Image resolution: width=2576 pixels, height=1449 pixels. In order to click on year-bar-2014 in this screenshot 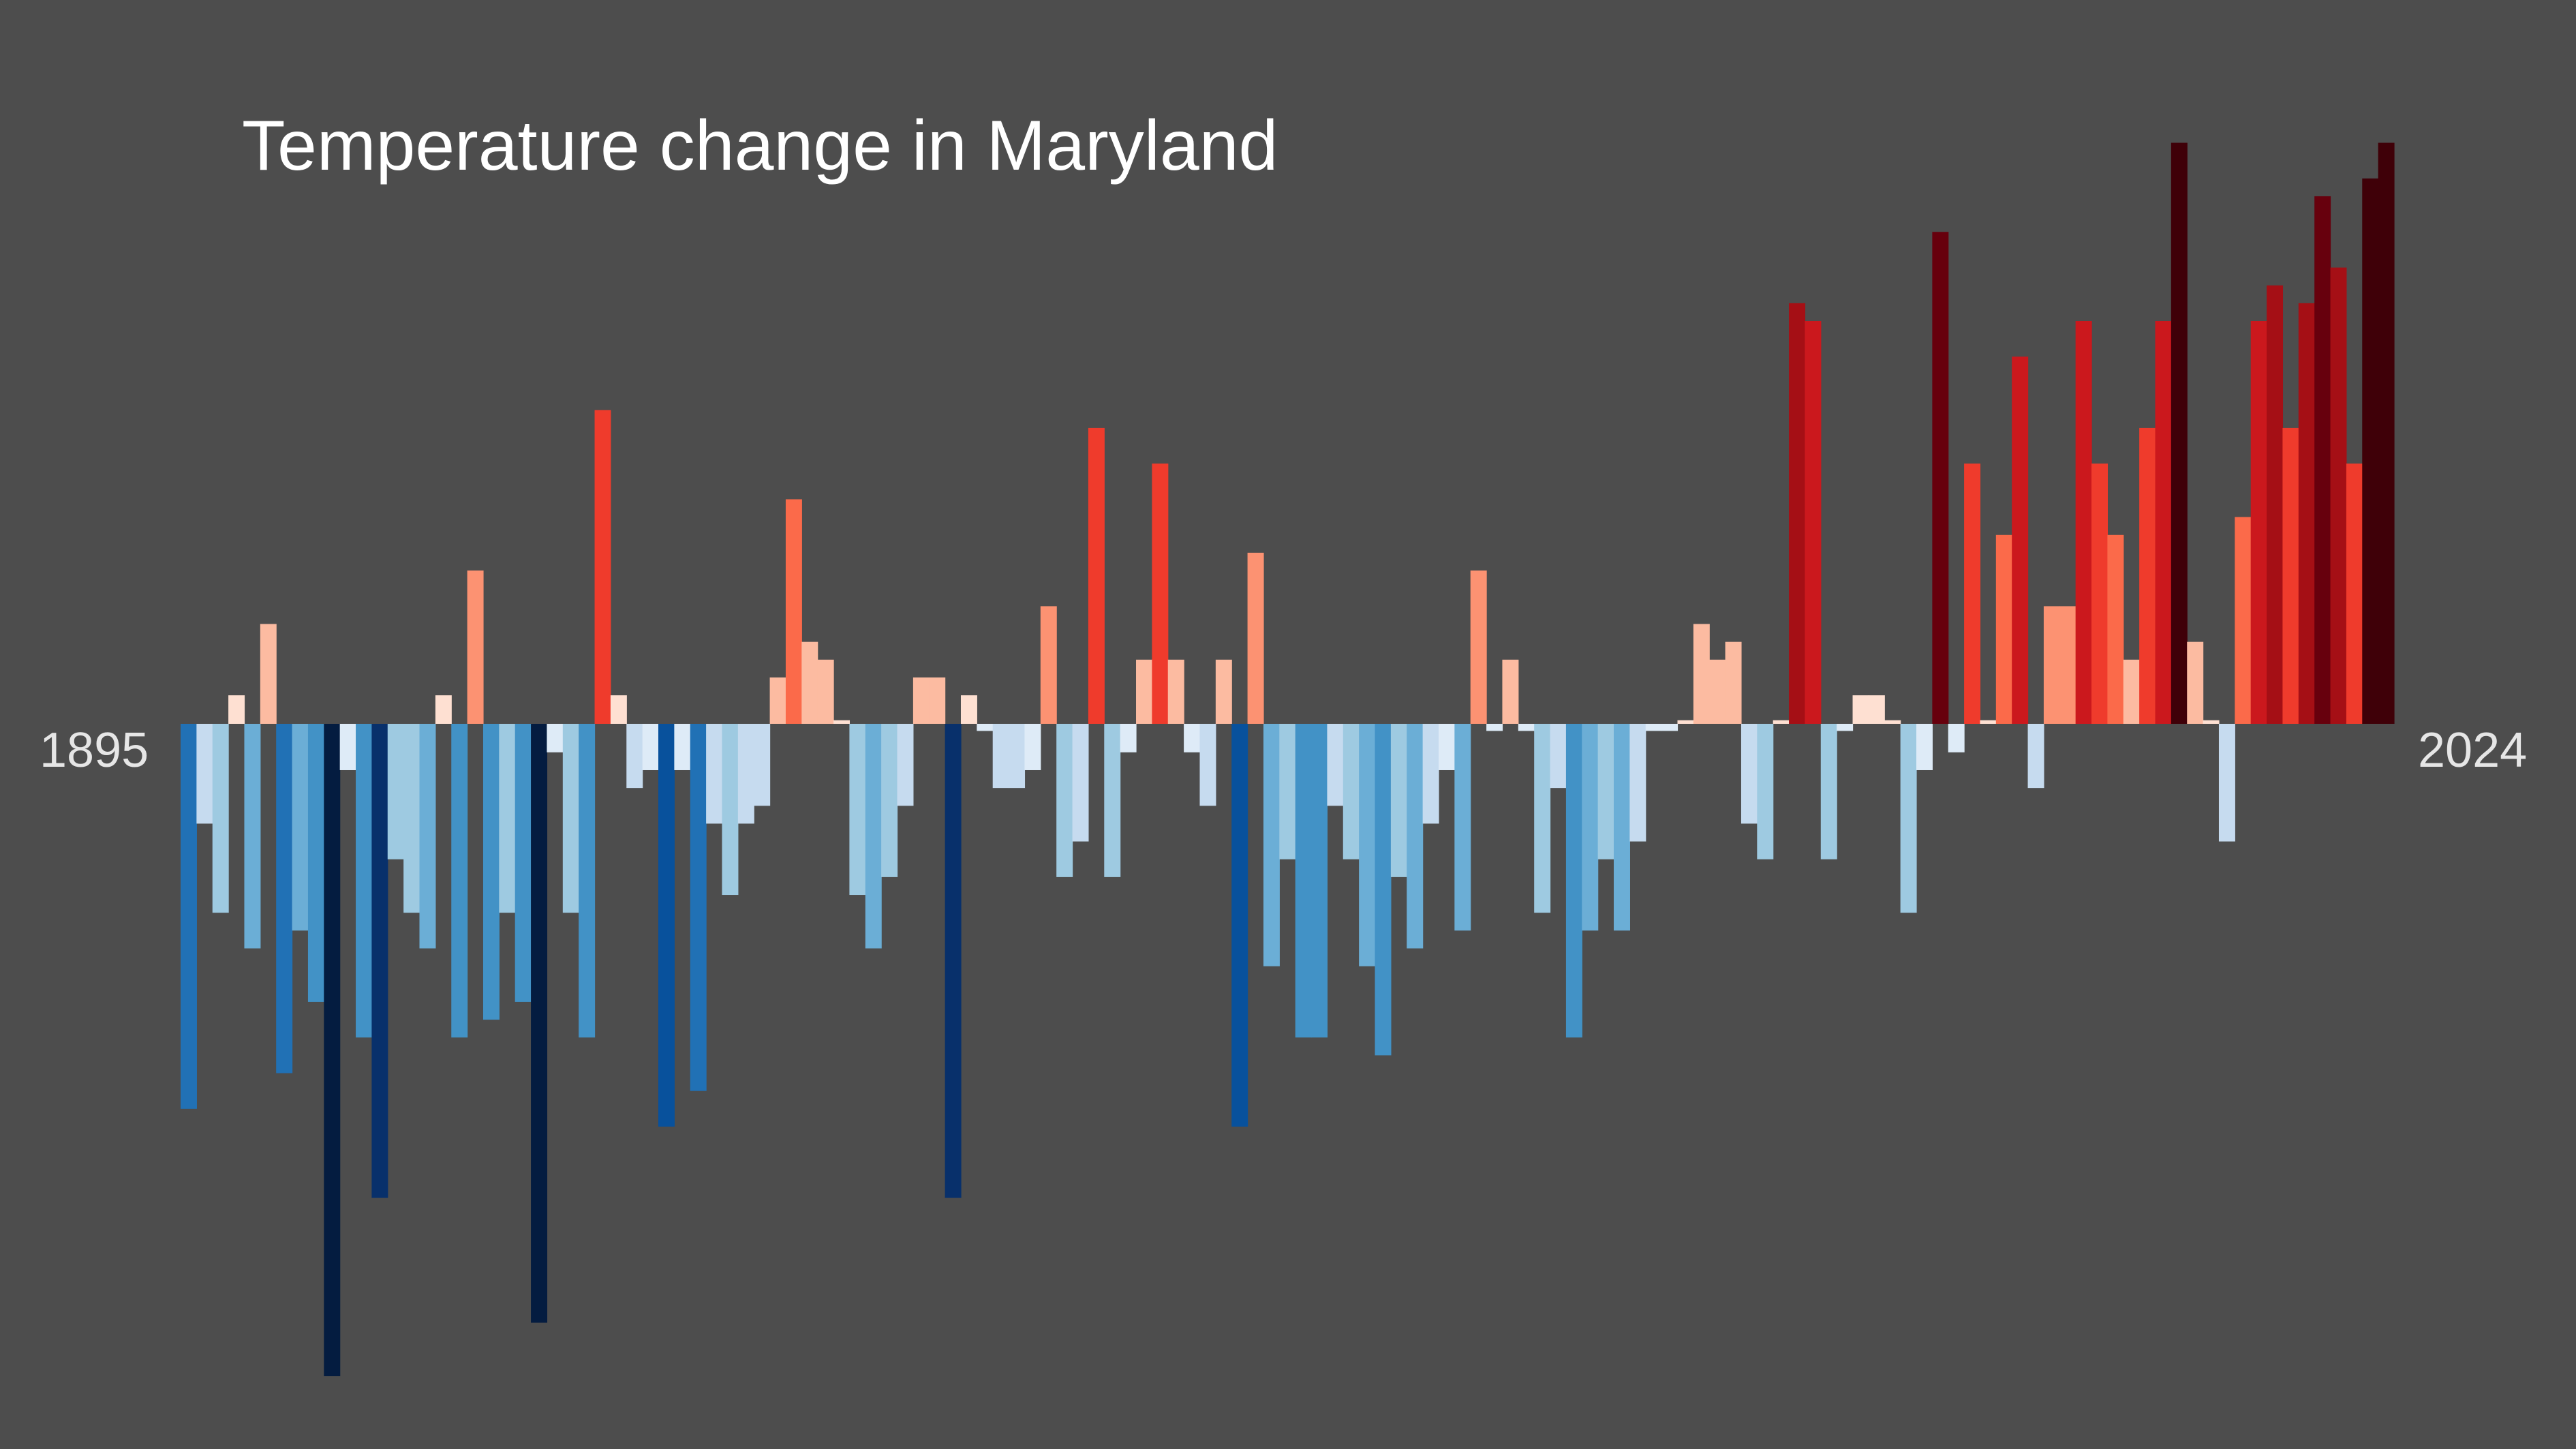, I will do `click(2083, 522)`.